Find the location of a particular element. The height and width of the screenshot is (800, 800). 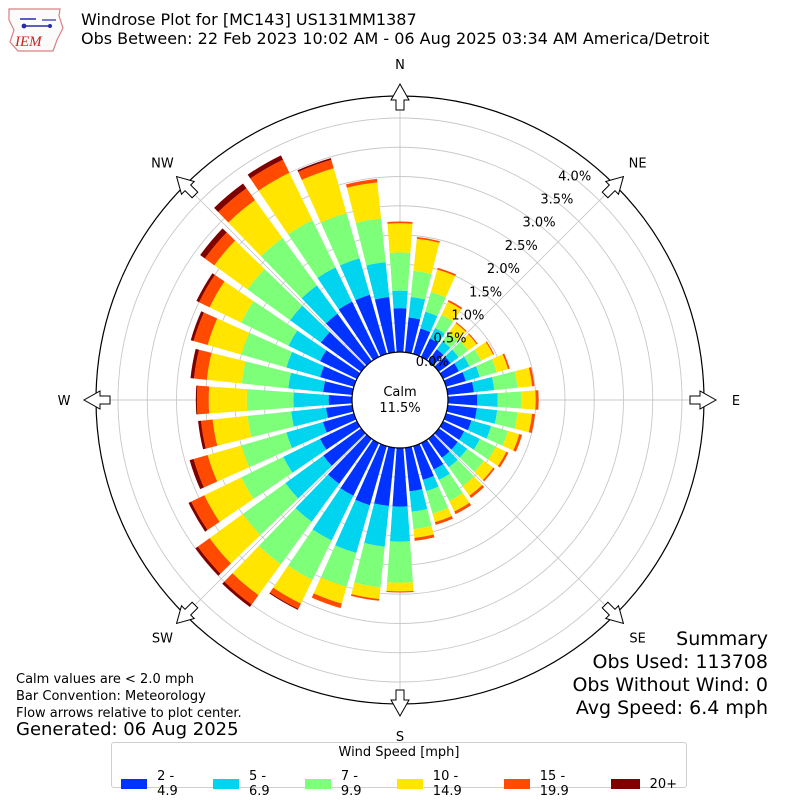

wind-bar-segment-130deg-bin5 is located at coordinates (488, 474).